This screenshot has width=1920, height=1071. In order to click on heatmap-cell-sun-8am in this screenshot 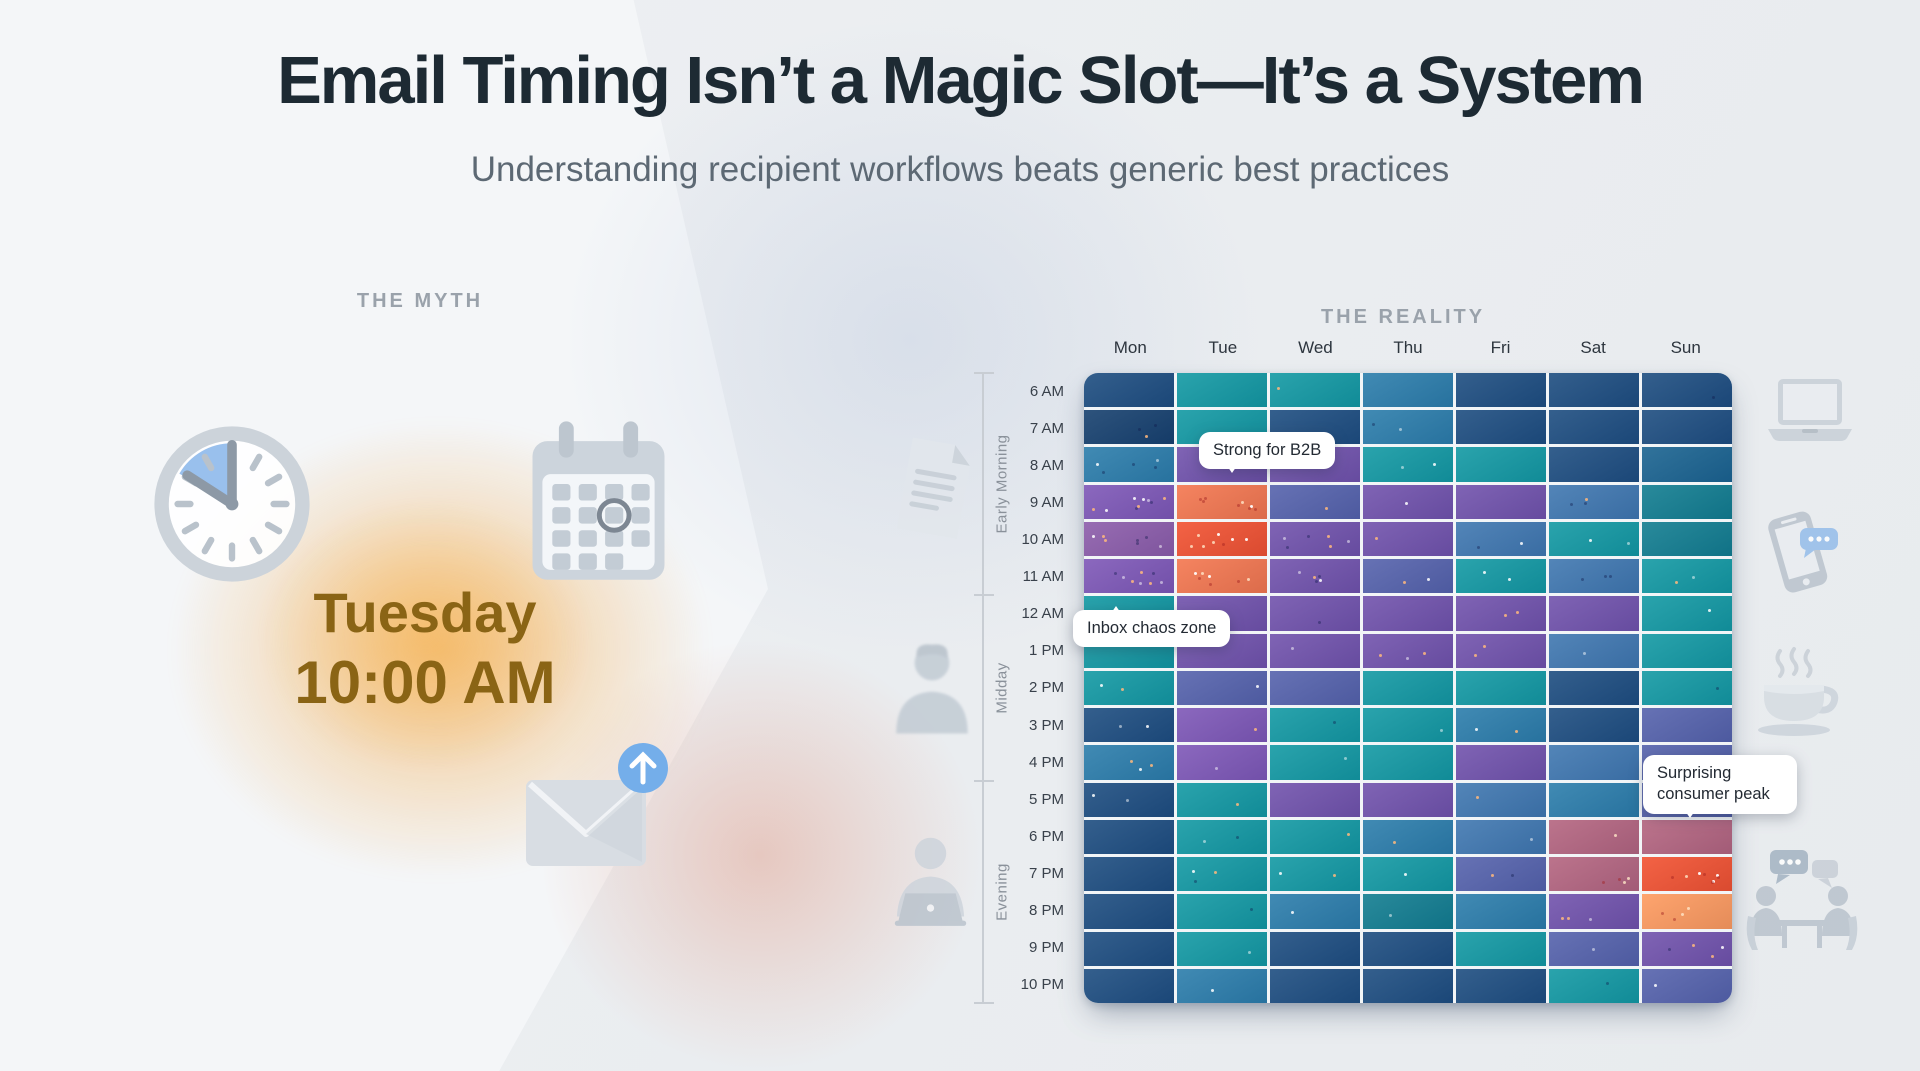, I will do `click(1687, 464)`.